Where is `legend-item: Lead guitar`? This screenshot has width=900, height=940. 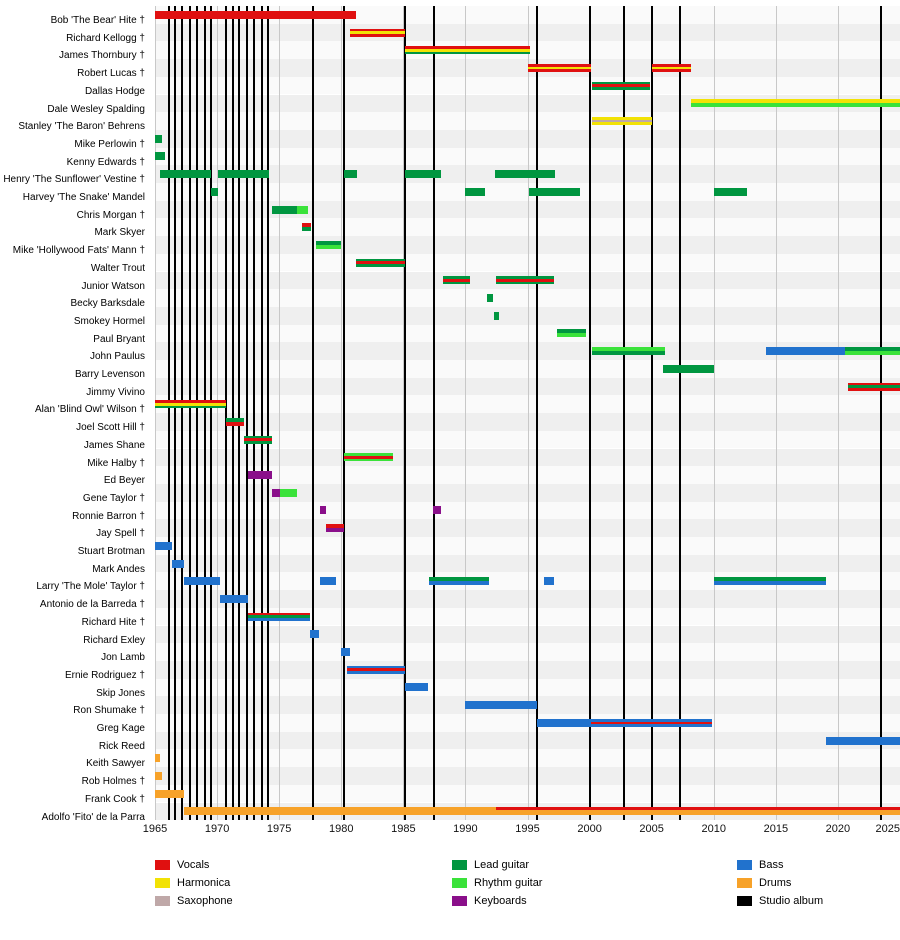
legend-item: Lead guitar is located at coordinates (497, 865).